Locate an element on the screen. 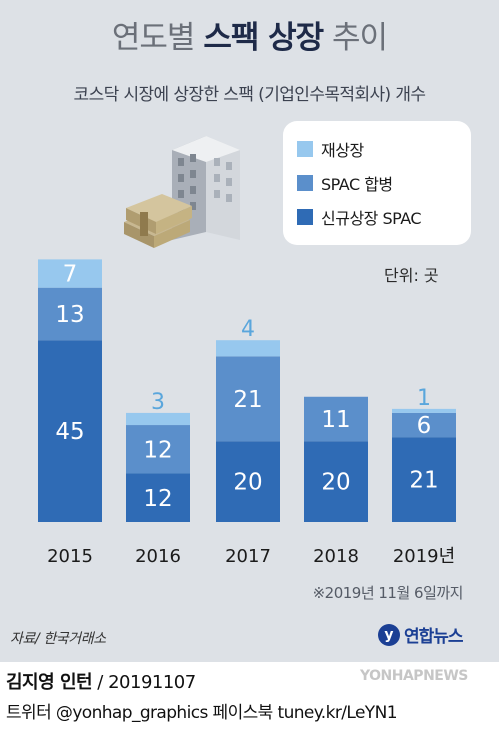 The width and height of the screenshot is (499, 733). yonhap-logo: y 연합뉴스 is located at coordinates (421, 634).